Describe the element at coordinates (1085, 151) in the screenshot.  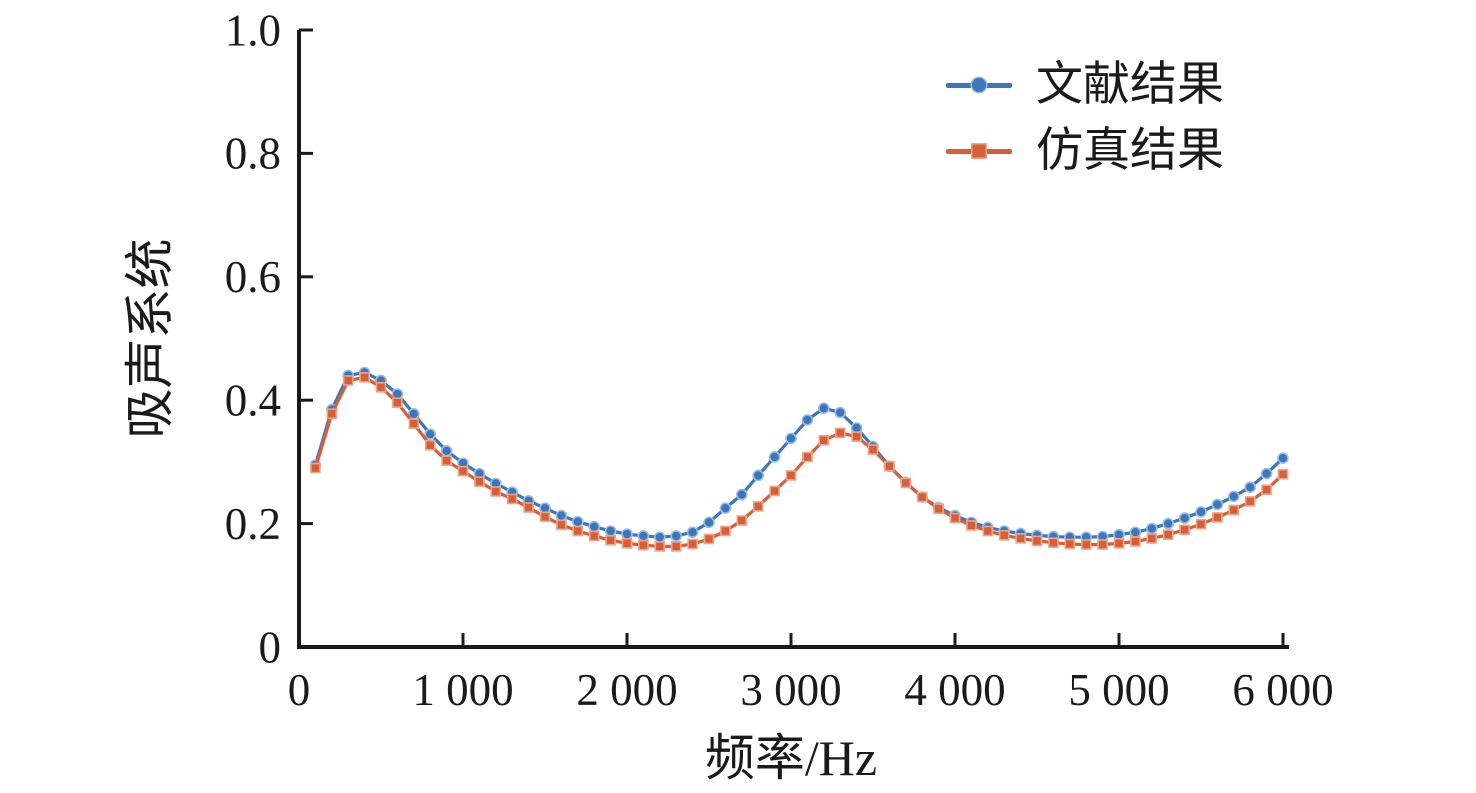
I see `legend-item-simulation: 仿真结果` at that location.